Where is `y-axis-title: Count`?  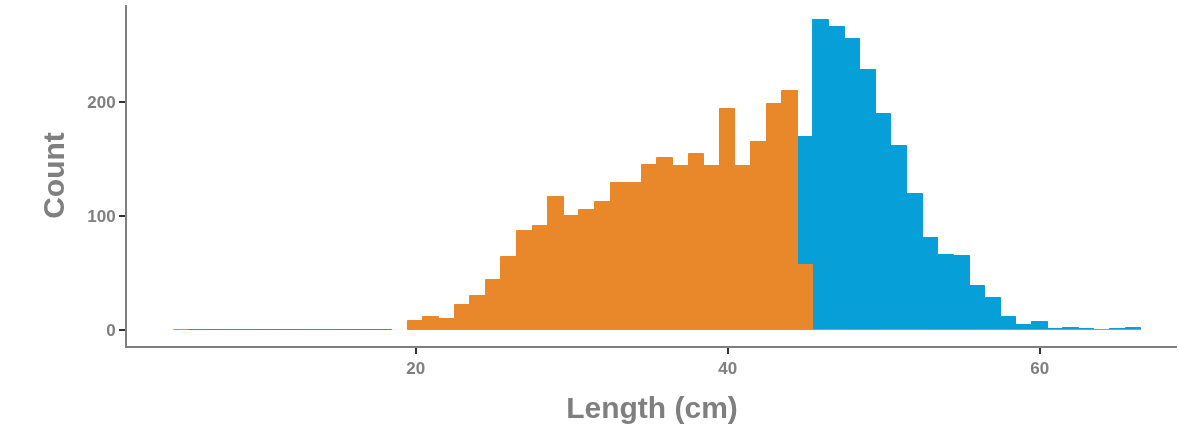
y-axis-title: Count is located at coordinates (53, 175).